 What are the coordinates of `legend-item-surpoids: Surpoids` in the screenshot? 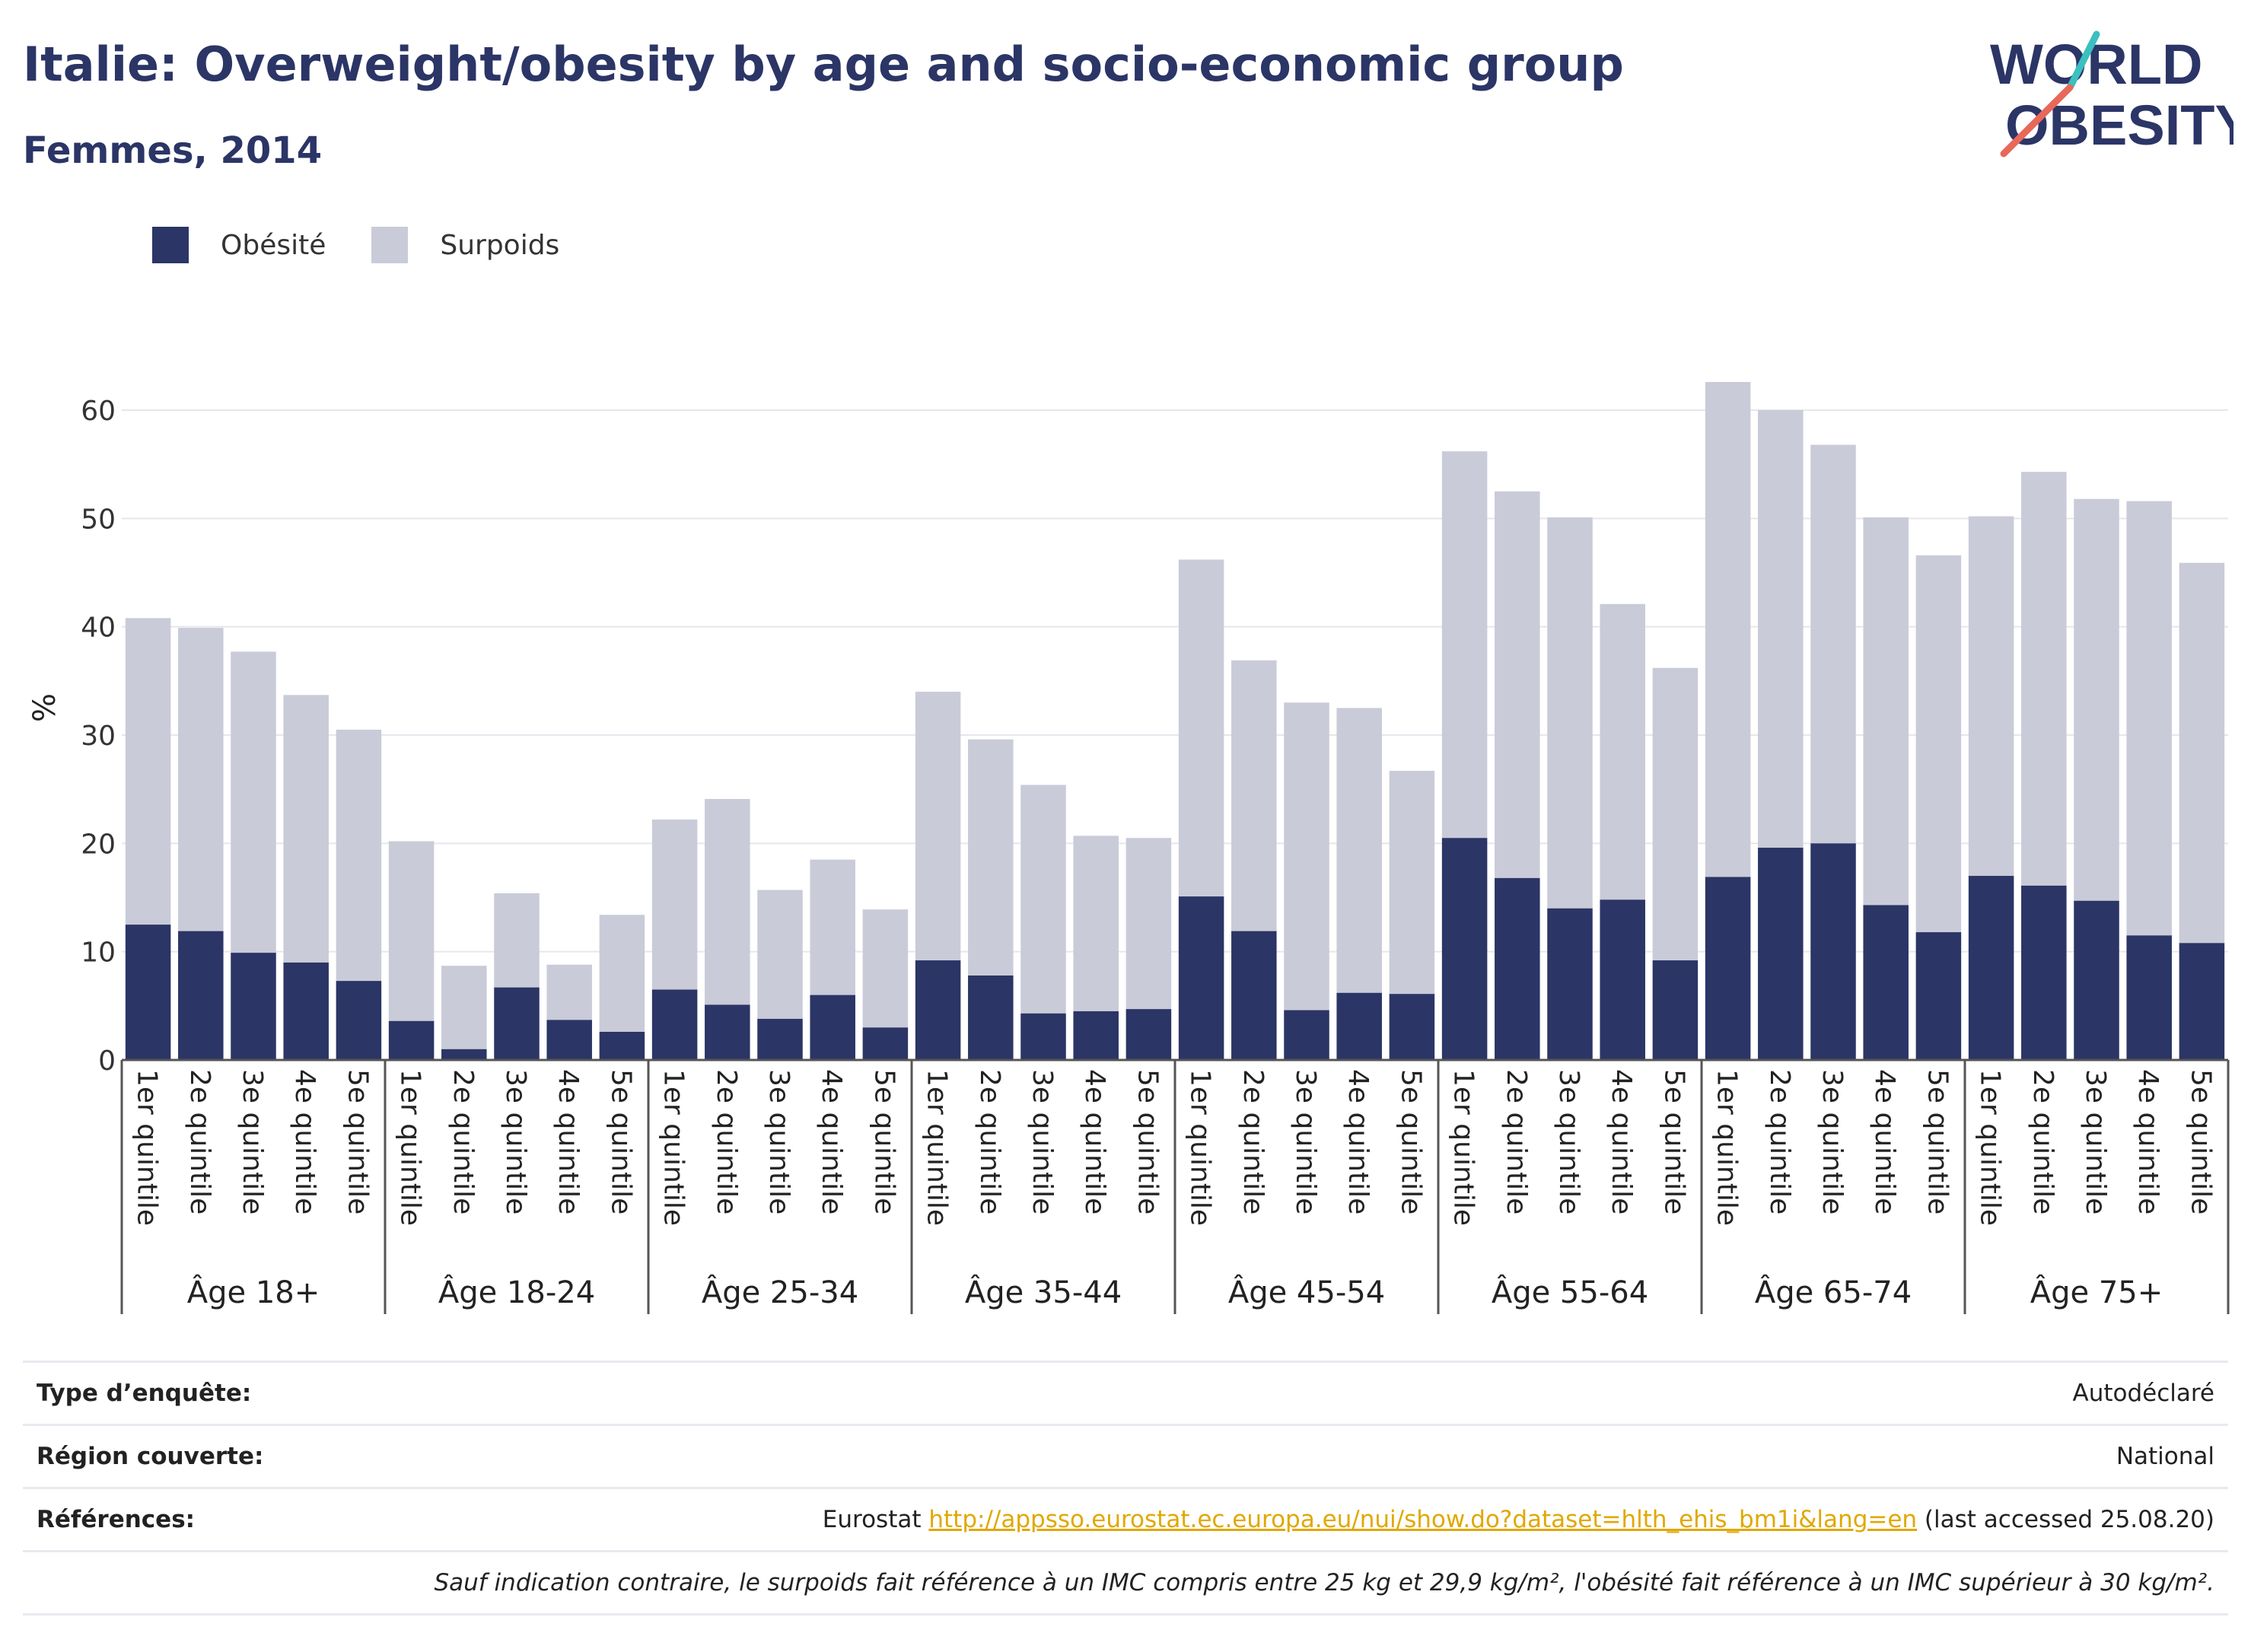 It's located at (465, 245).